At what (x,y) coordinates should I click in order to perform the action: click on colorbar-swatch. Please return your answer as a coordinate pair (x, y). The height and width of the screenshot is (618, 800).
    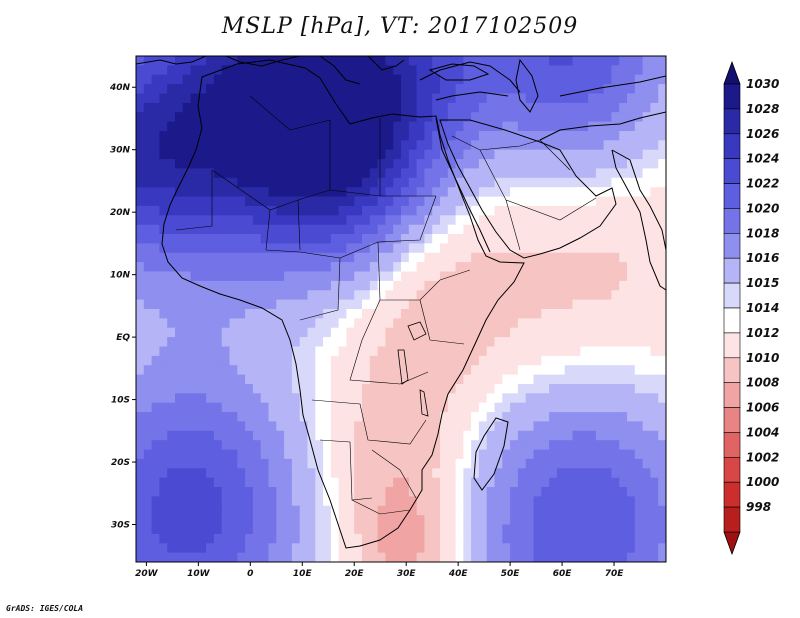
    Looking at the image, I should click on (732, 121).